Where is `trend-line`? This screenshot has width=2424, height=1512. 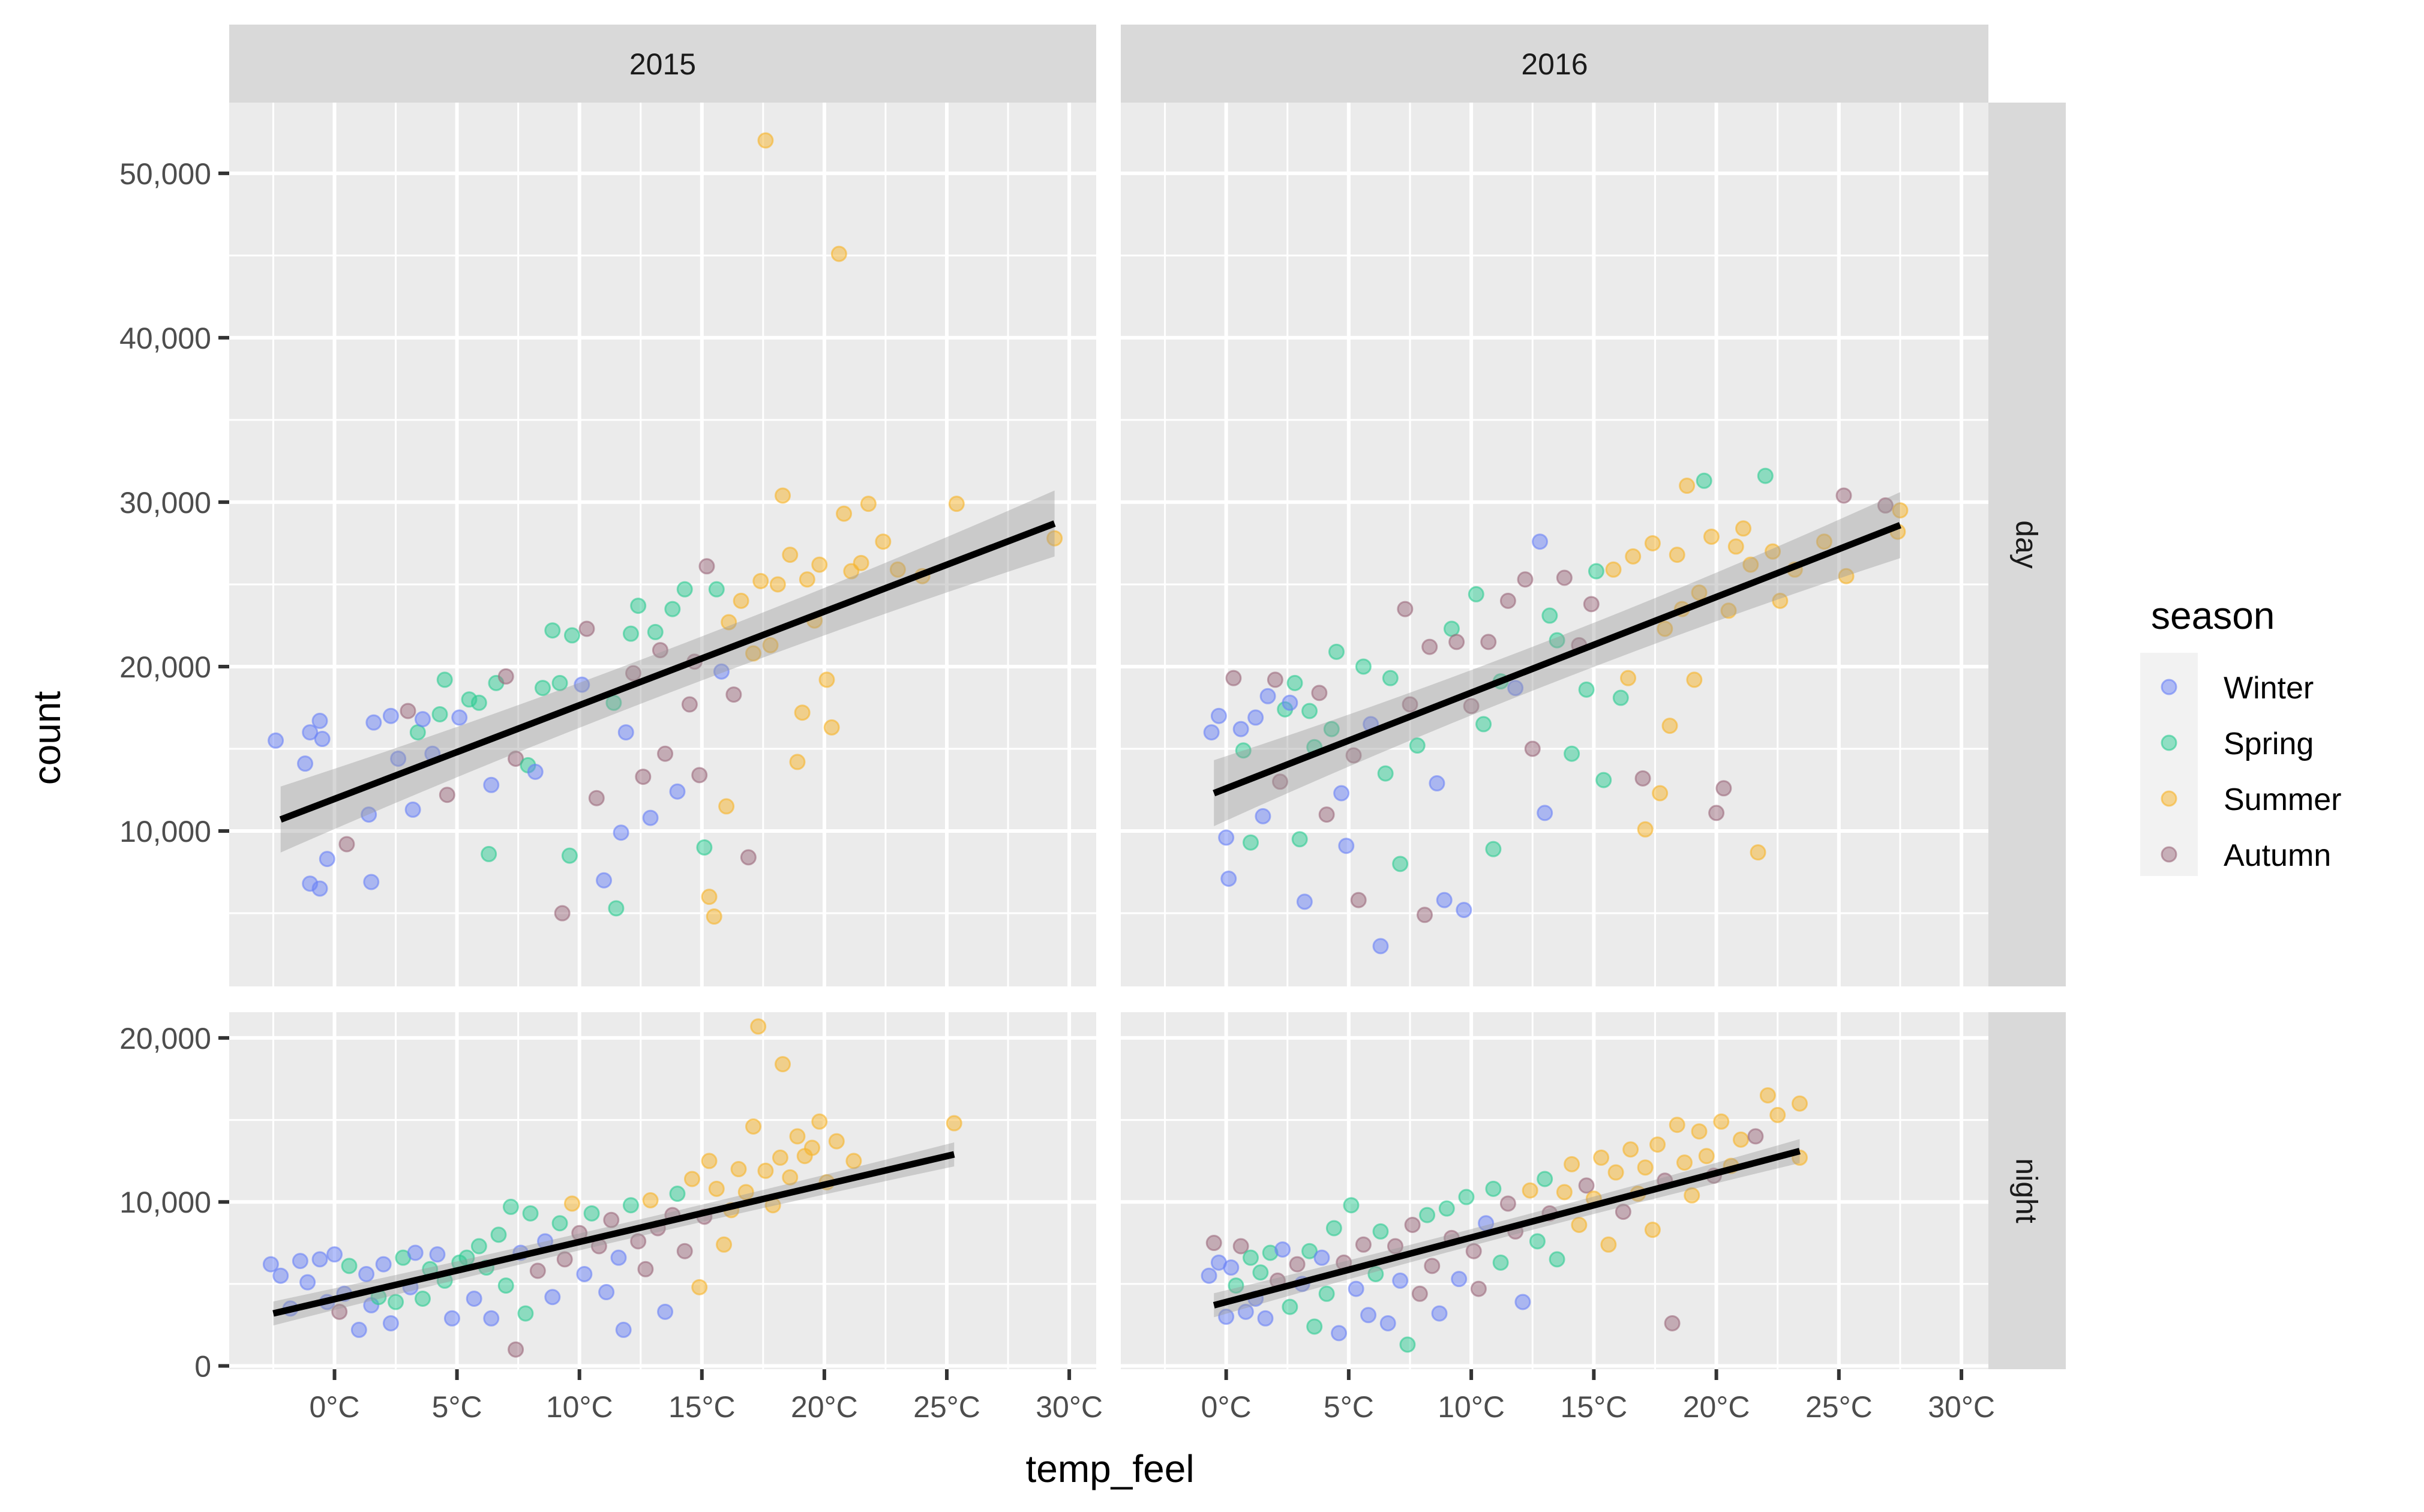
trend-line is located at coordinates (1557, 659).